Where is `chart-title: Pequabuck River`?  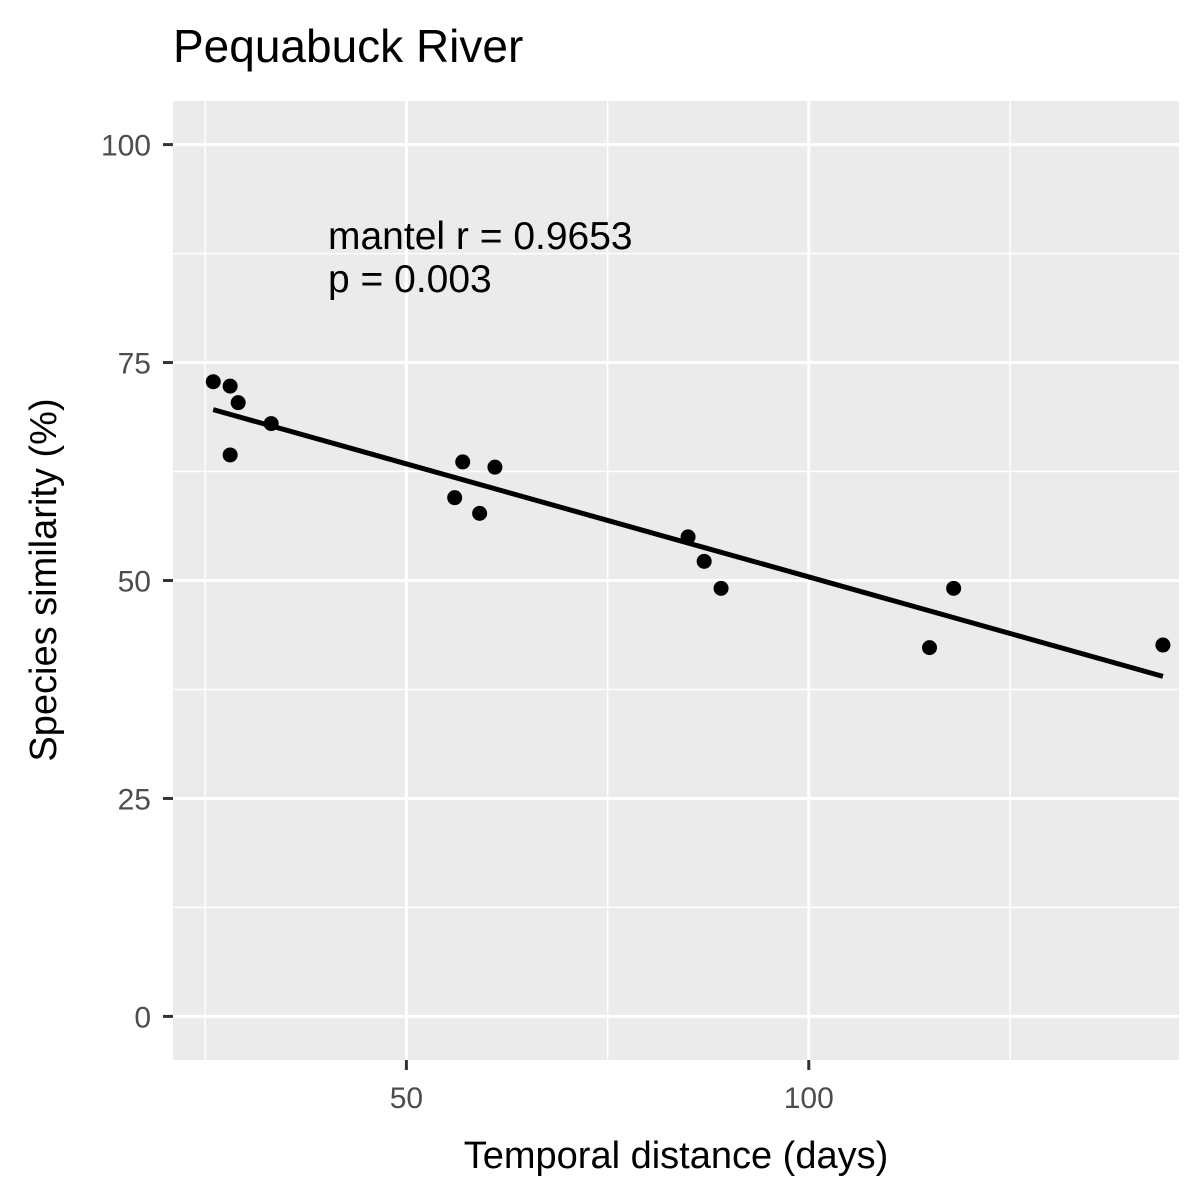
chart-title: Pequabuck River is located at coordinates (348, 46).